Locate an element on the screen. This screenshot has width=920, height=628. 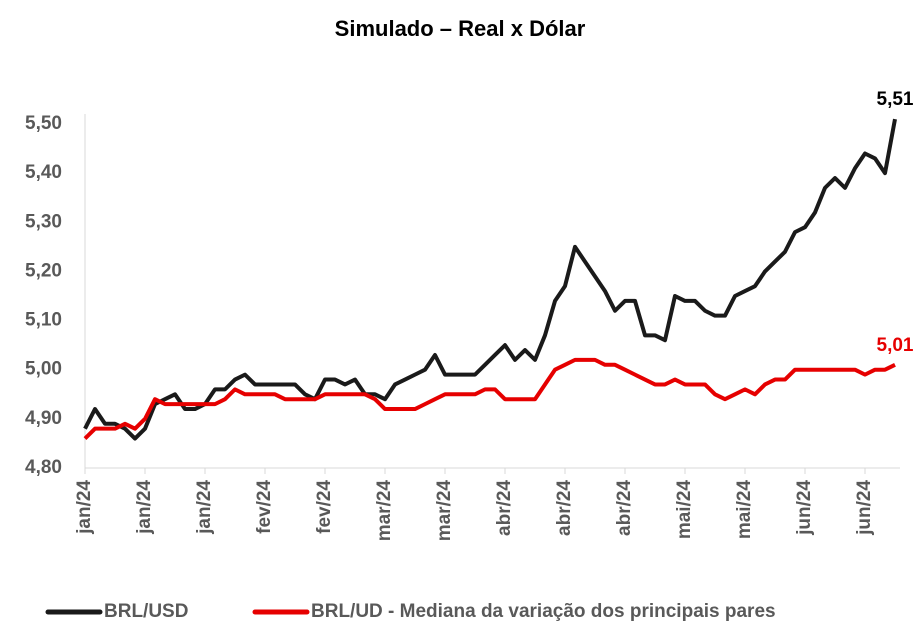
y-tick-label: 5,50 is located at coordinates (43, 123).